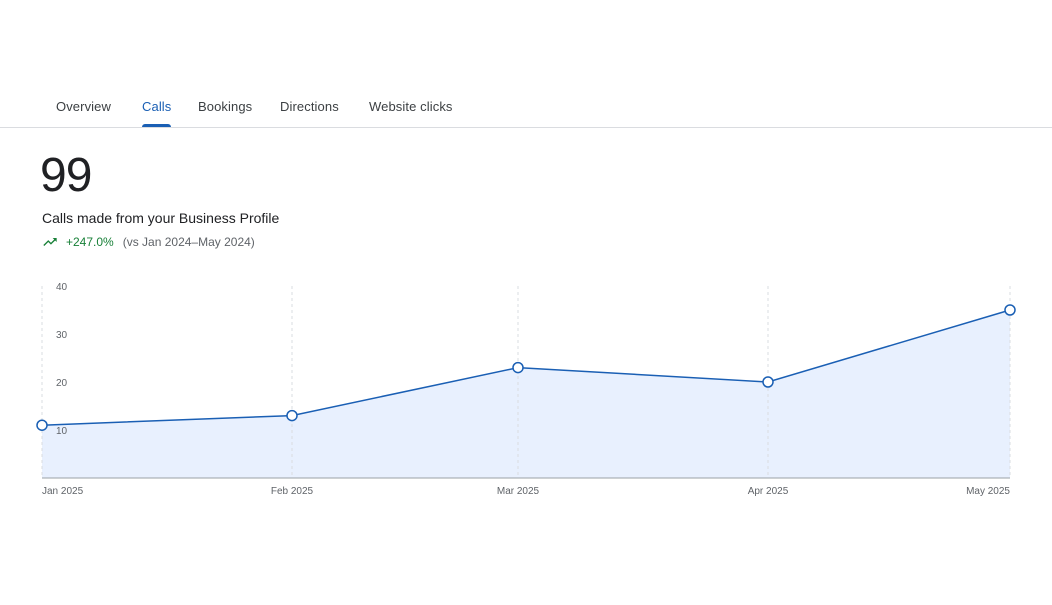 The image size is (1052, 605). What do you see at coordinates (292, 491) in the screenshot?
I see `x-tick-label-1: Feb 2025` at bounding box center [292, 491].